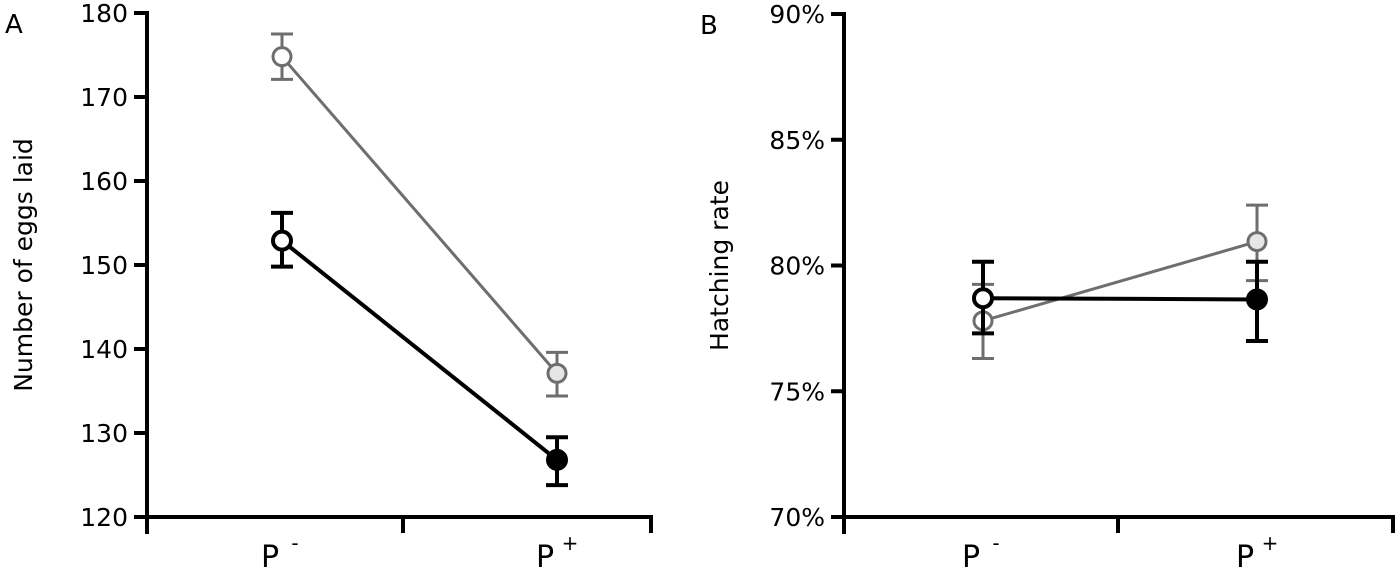 This screenshot has width=1400, height=584. What do you see at coordinates (104, 97) in the screenshot?
I see `y-tick-label: 170` at bounding box center [104, 97].